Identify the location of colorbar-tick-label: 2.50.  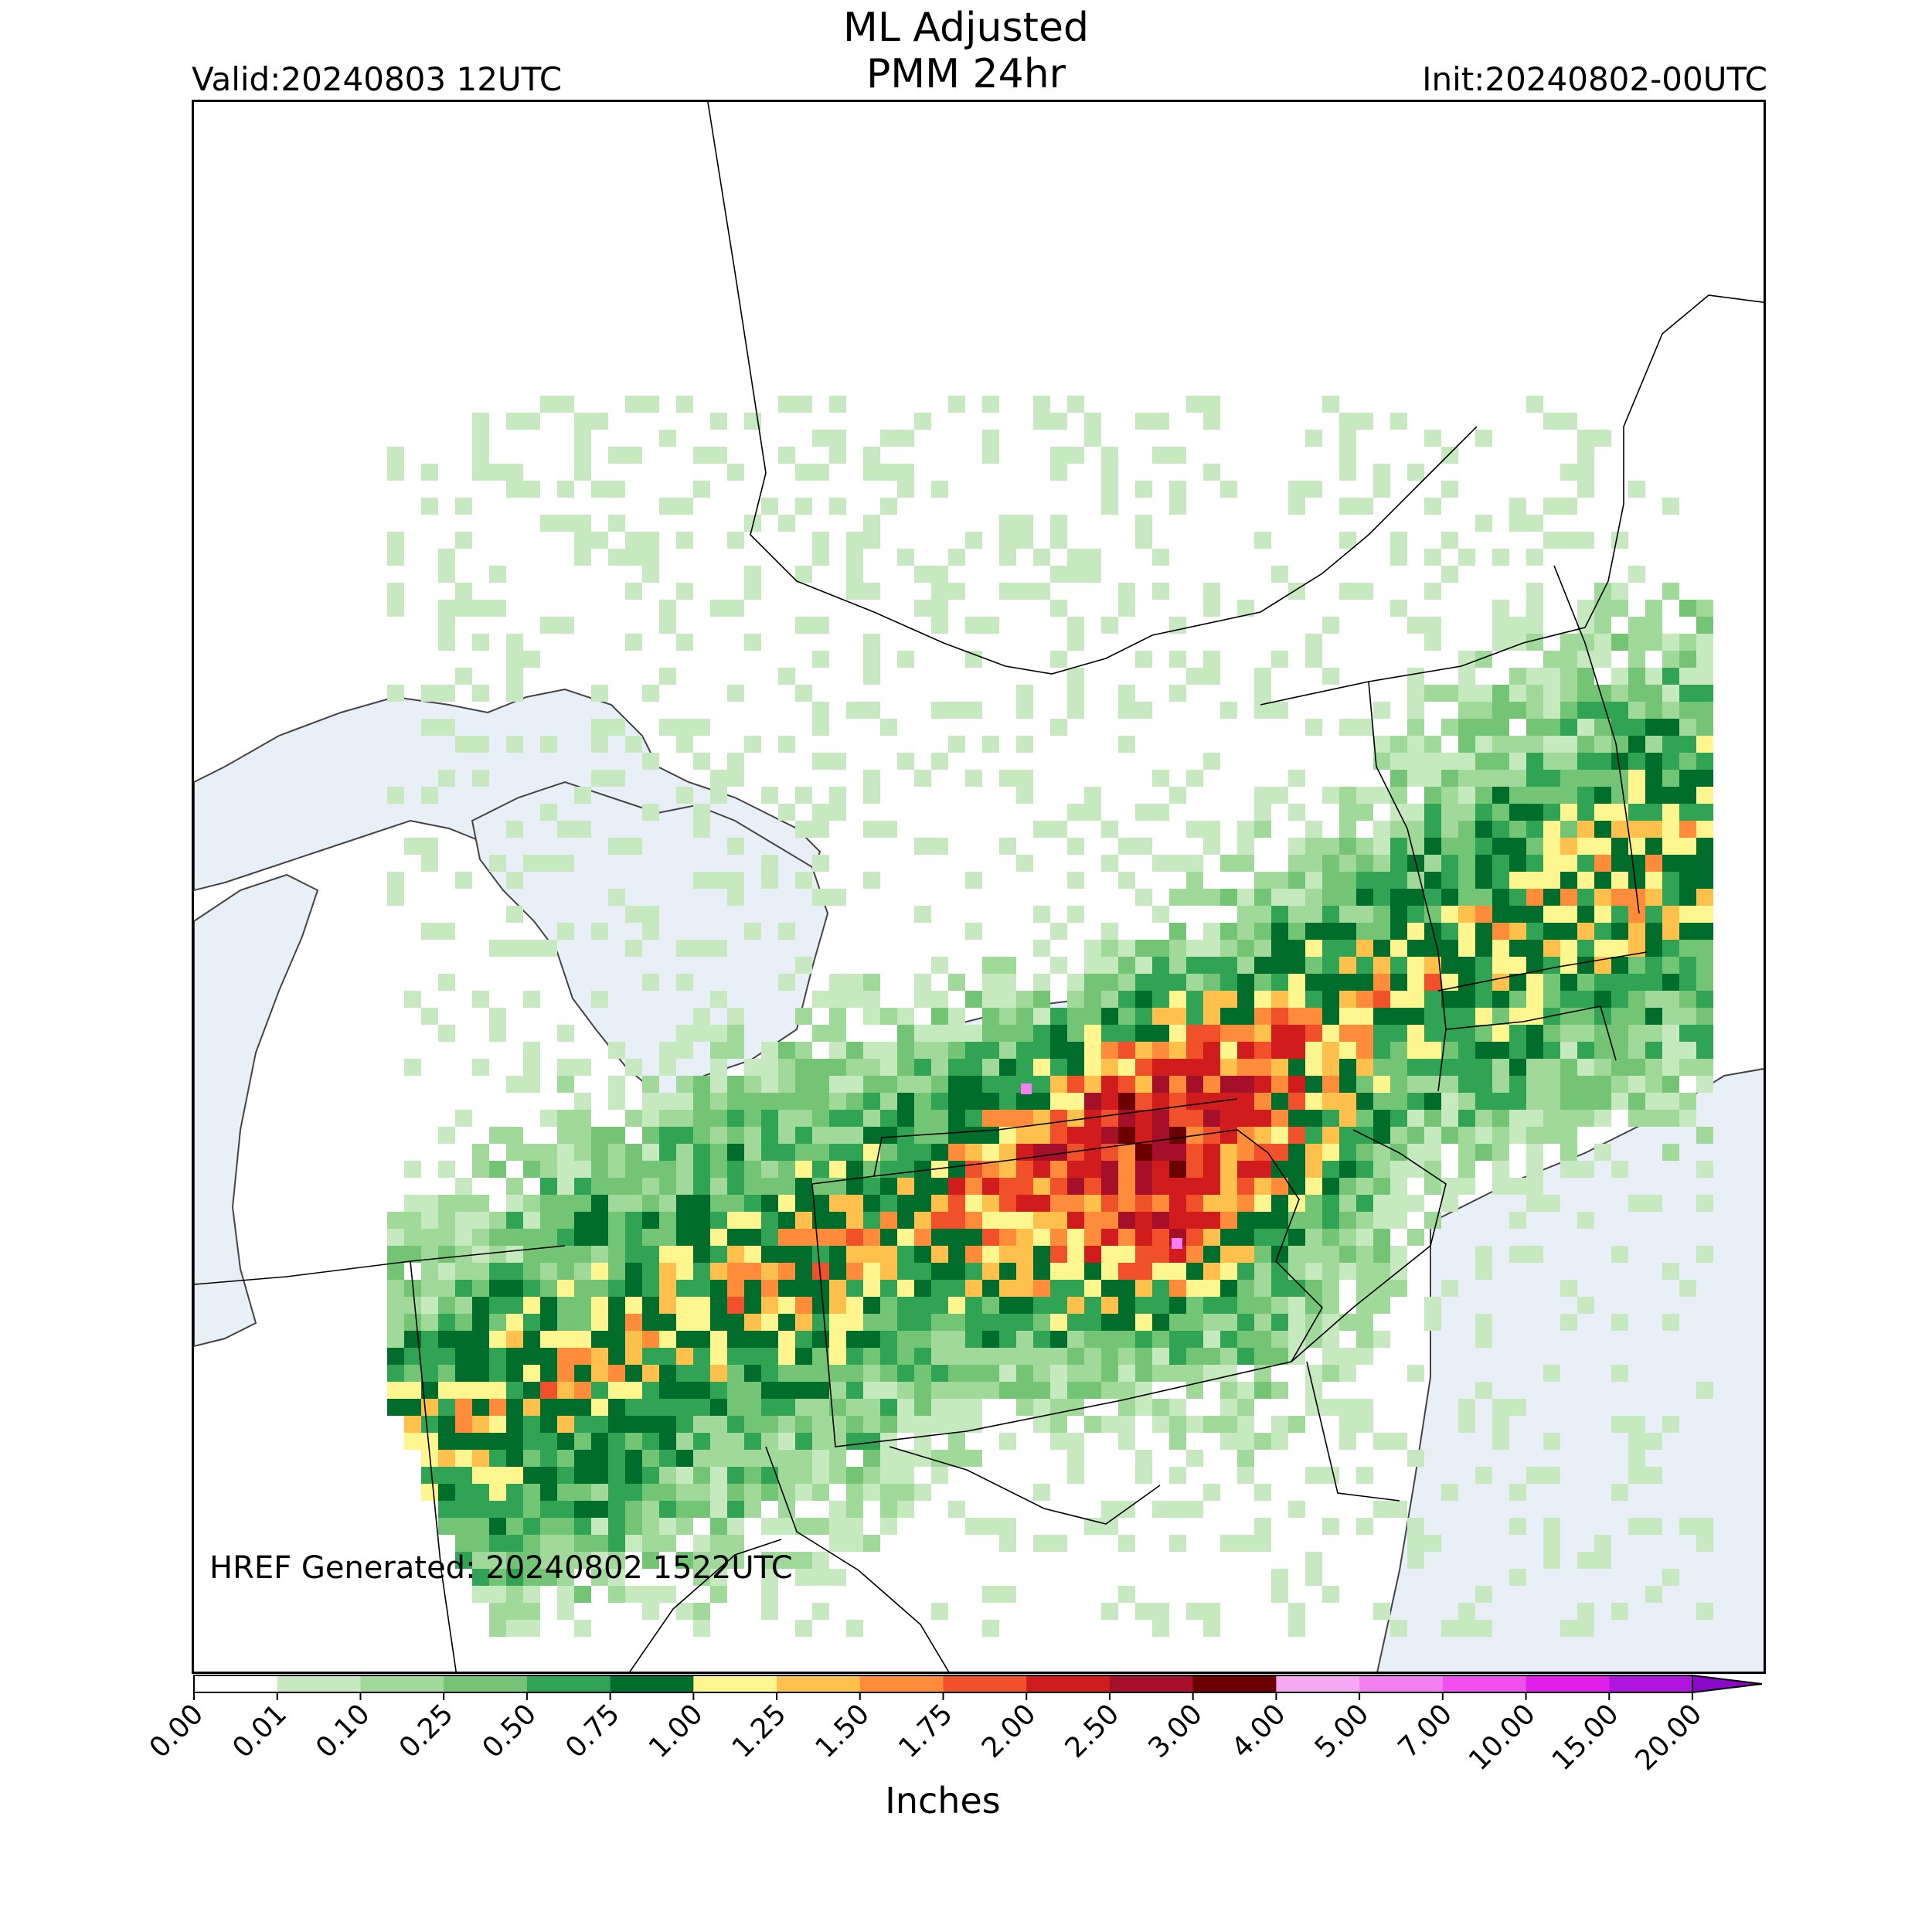
(1093, 1731).